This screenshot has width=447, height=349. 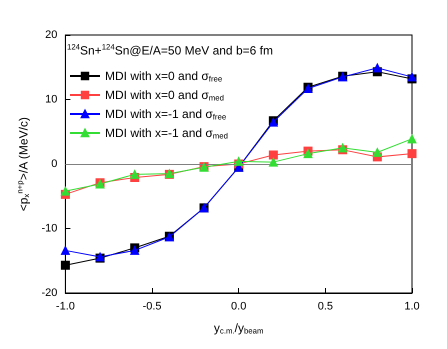 I want to click on x-tick-label: 1.0, so click(x=412, y=306).